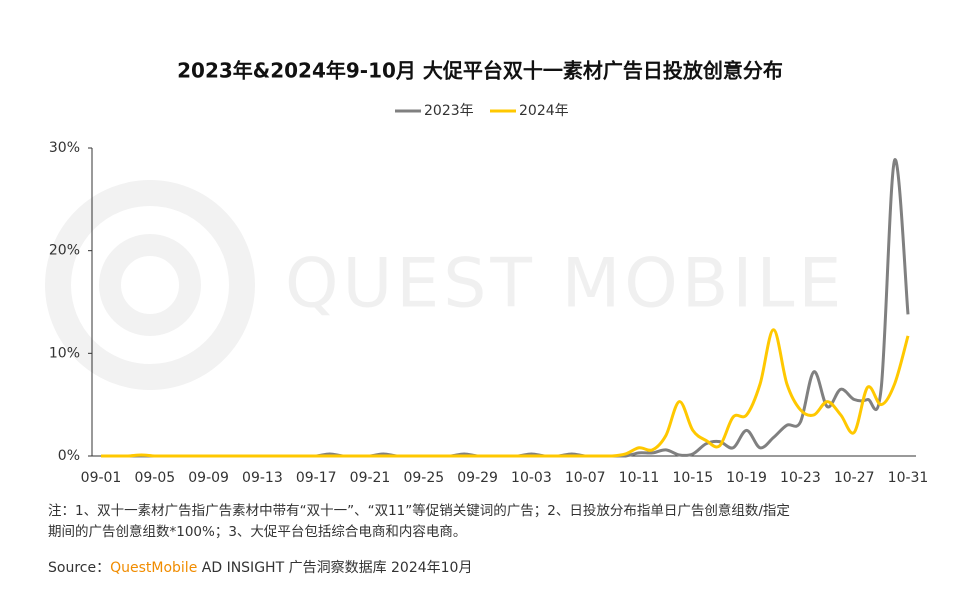 This screenshot has width=960, height=592. Describe the element at coordinates (334, 567) in the screenshot. I see `source-text: AD INSIGHT 广告洞察数据库 2024年10月` at that location.